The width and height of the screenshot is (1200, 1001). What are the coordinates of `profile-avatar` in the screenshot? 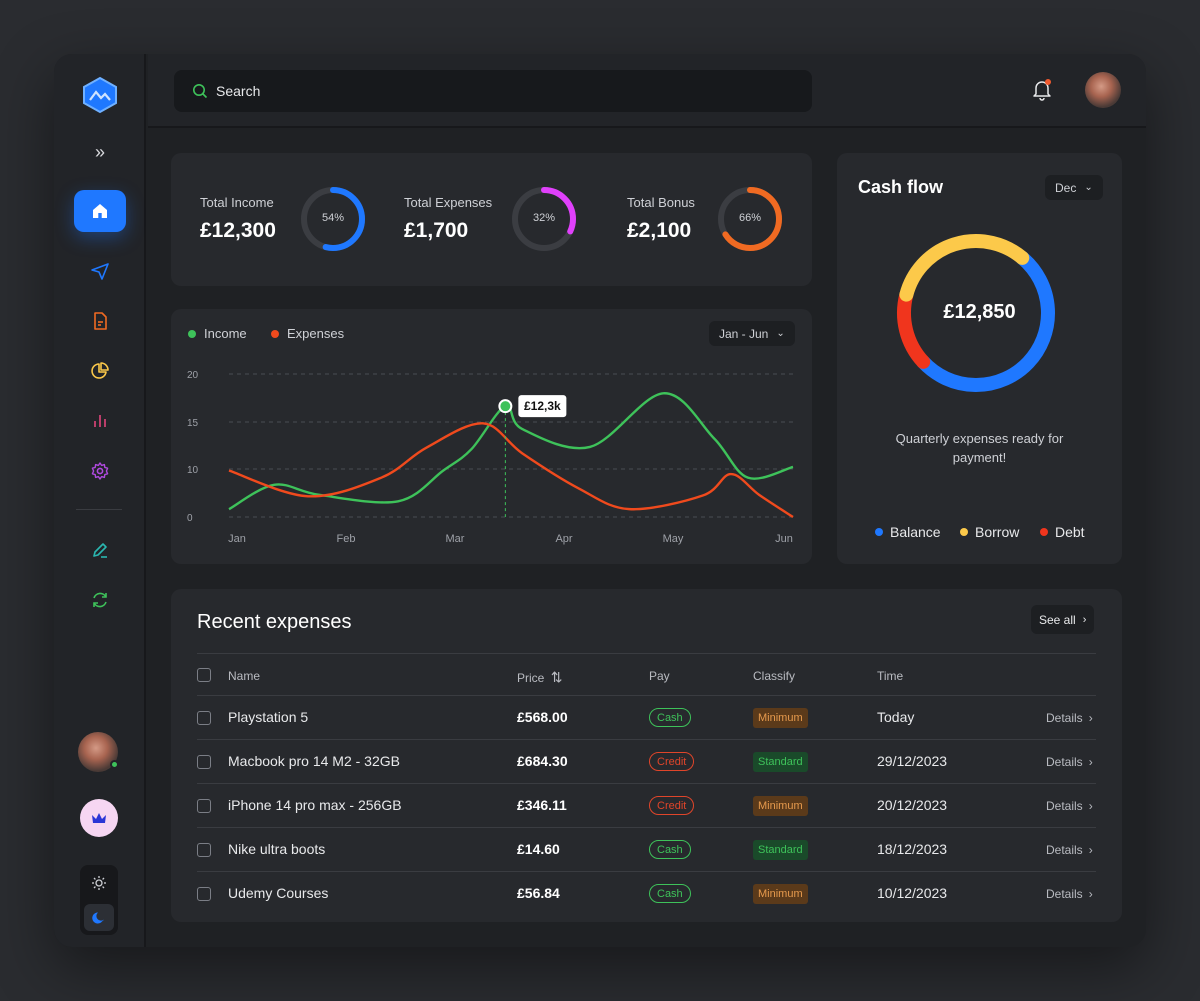 It's located at (1103, 90).